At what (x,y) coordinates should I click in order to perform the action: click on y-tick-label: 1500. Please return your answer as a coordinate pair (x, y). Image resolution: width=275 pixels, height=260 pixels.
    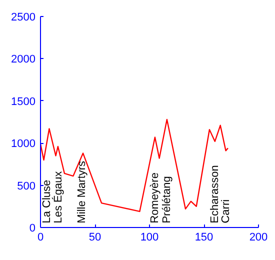
    Looking at the image, I should click on (23, 102).